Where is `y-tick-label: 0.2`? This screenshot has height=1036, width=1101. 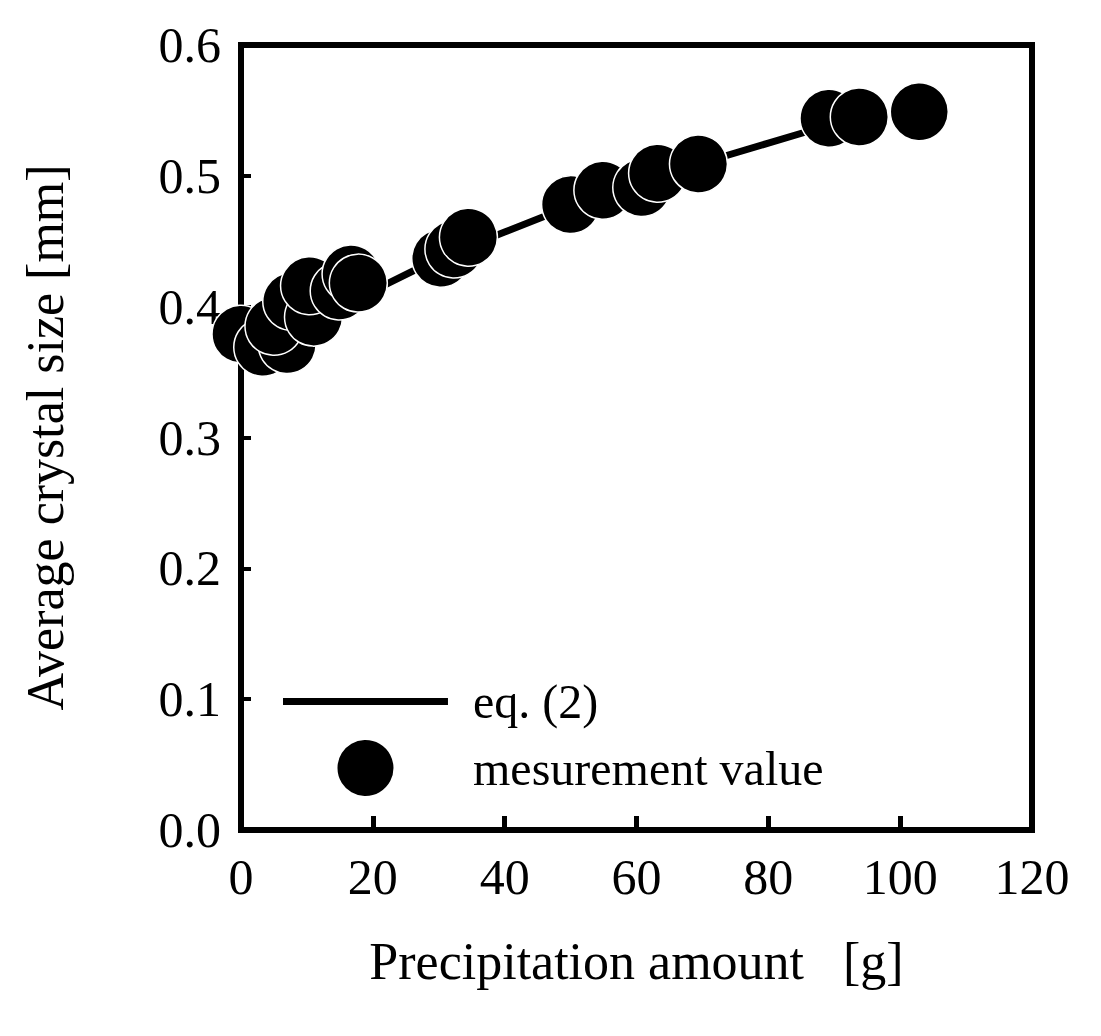 y-tick-label: 0.2 is located at coordinates (189, 568).